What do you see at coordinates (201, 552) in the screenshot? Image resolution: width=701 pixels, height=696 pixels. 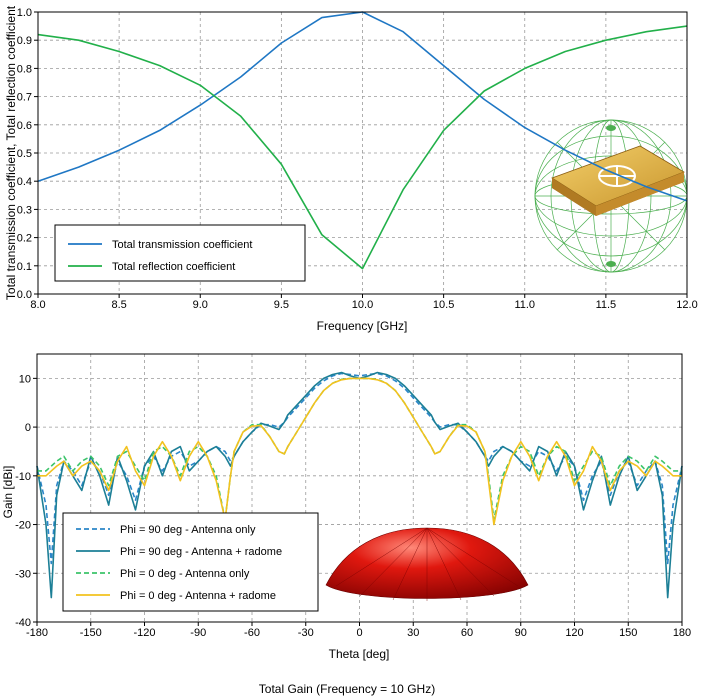 I see `legend-entry: Phi = 90 deg - Antenna + radome` at bounding box center [201, 552].